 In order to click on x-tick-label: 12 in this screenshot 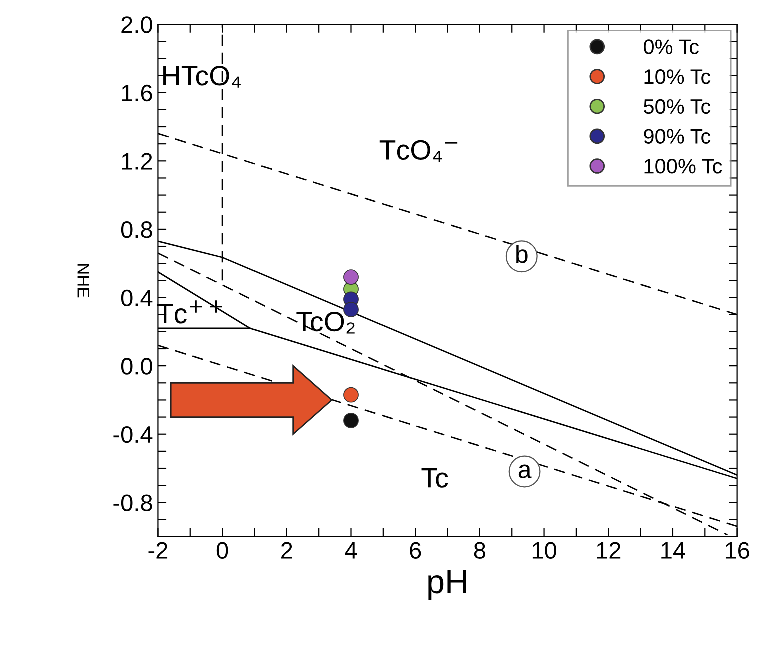, I will do `click(609, 550)`.